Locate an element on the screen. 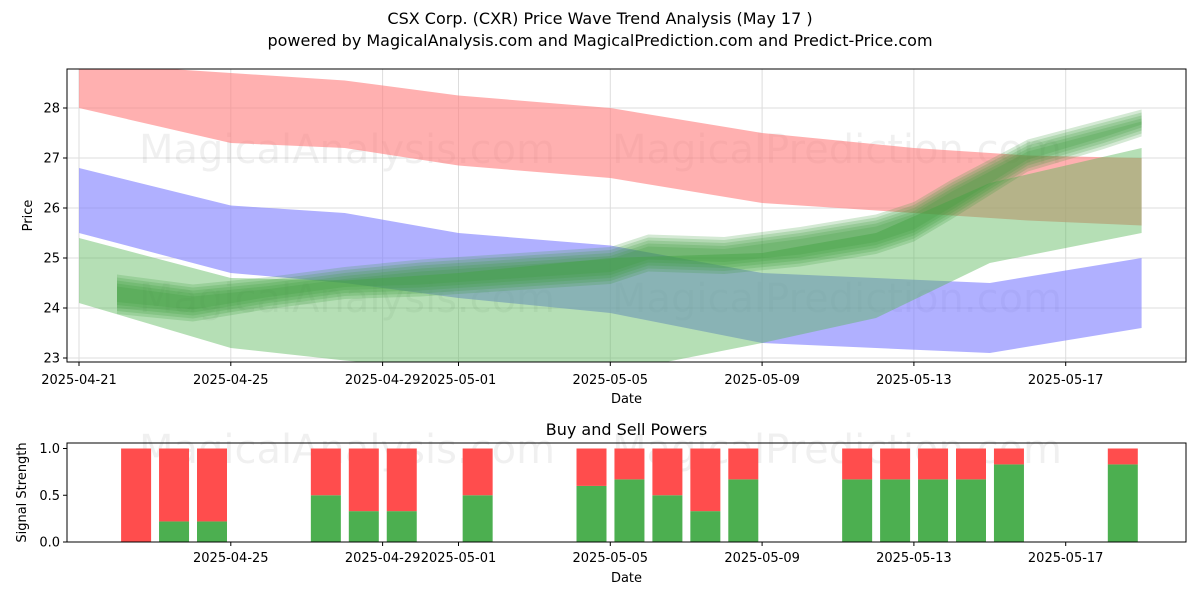  y-tick-label: 24 is located at coordinates (51, 309).